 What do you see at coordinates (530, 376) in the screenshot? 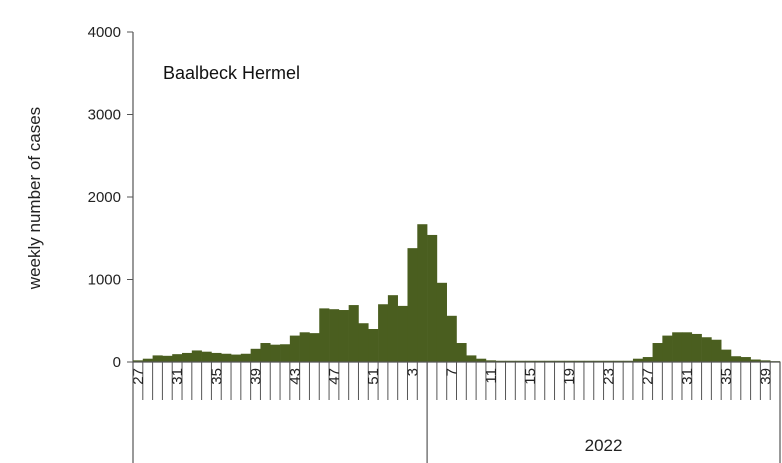
I see `x-tick-label: 15` at bounding box center [530, 376].